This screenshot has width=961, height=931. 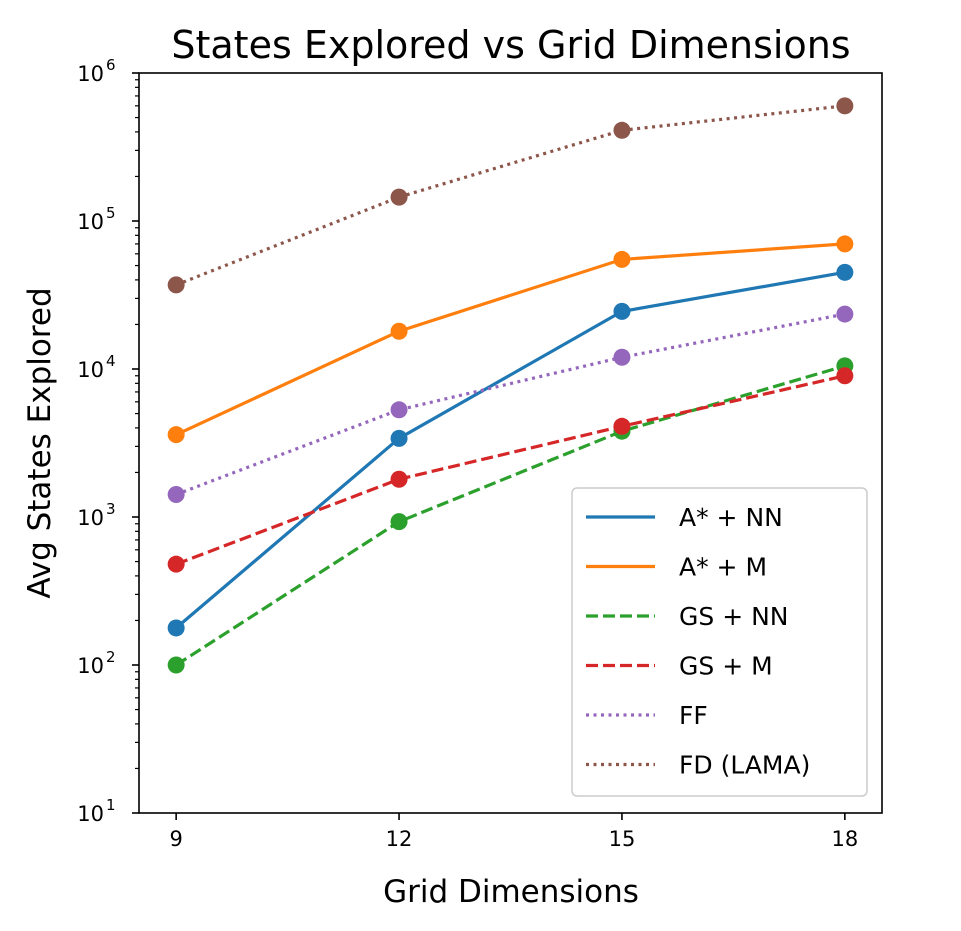 I want to click on x-tick-label: 18, so click(x=844, y=839).